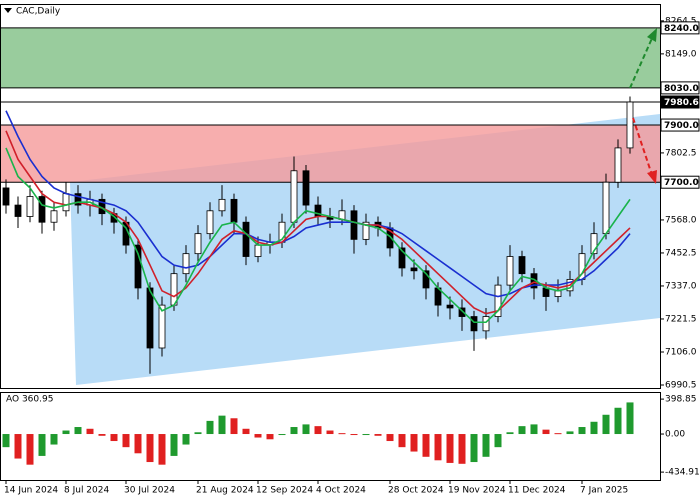 Image resolution: width=700 pixels, height=500 pixels. I want to click on level-label: 7900.0, so click(681, 126).